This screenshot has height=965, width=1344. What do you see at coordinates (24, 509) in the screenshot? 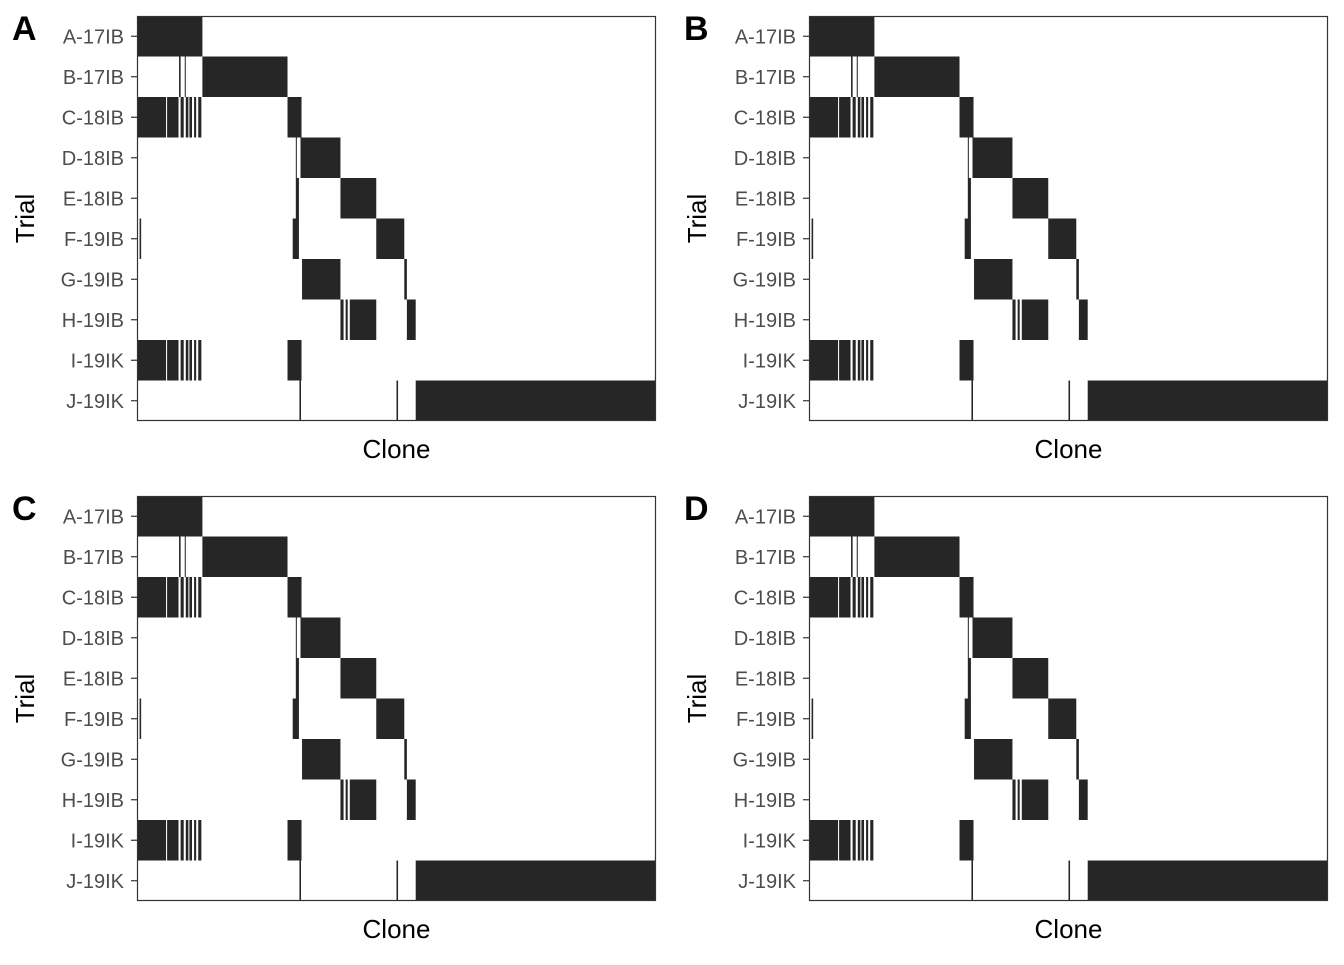
I see `panel-letter: C` at bounding box center [24, 509].